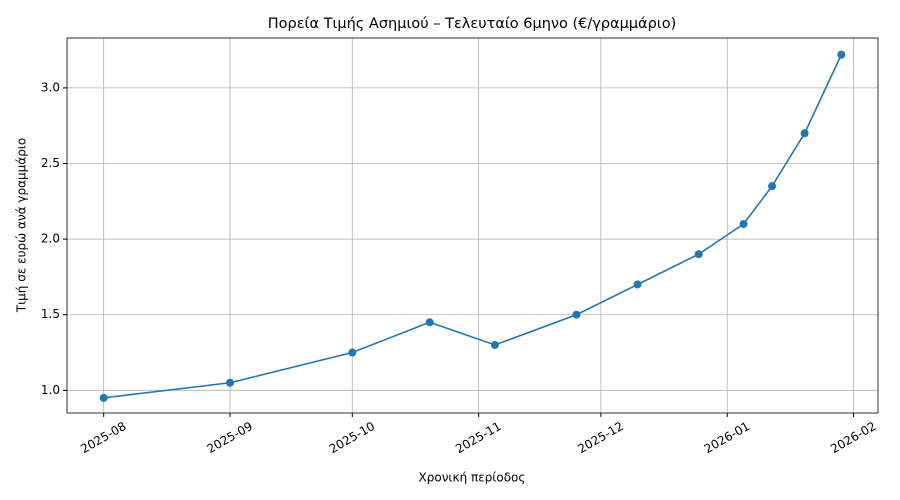 This screenshot has width=900, height=500. I want to click on y-tick-label: 1.5, so click(50, 314).